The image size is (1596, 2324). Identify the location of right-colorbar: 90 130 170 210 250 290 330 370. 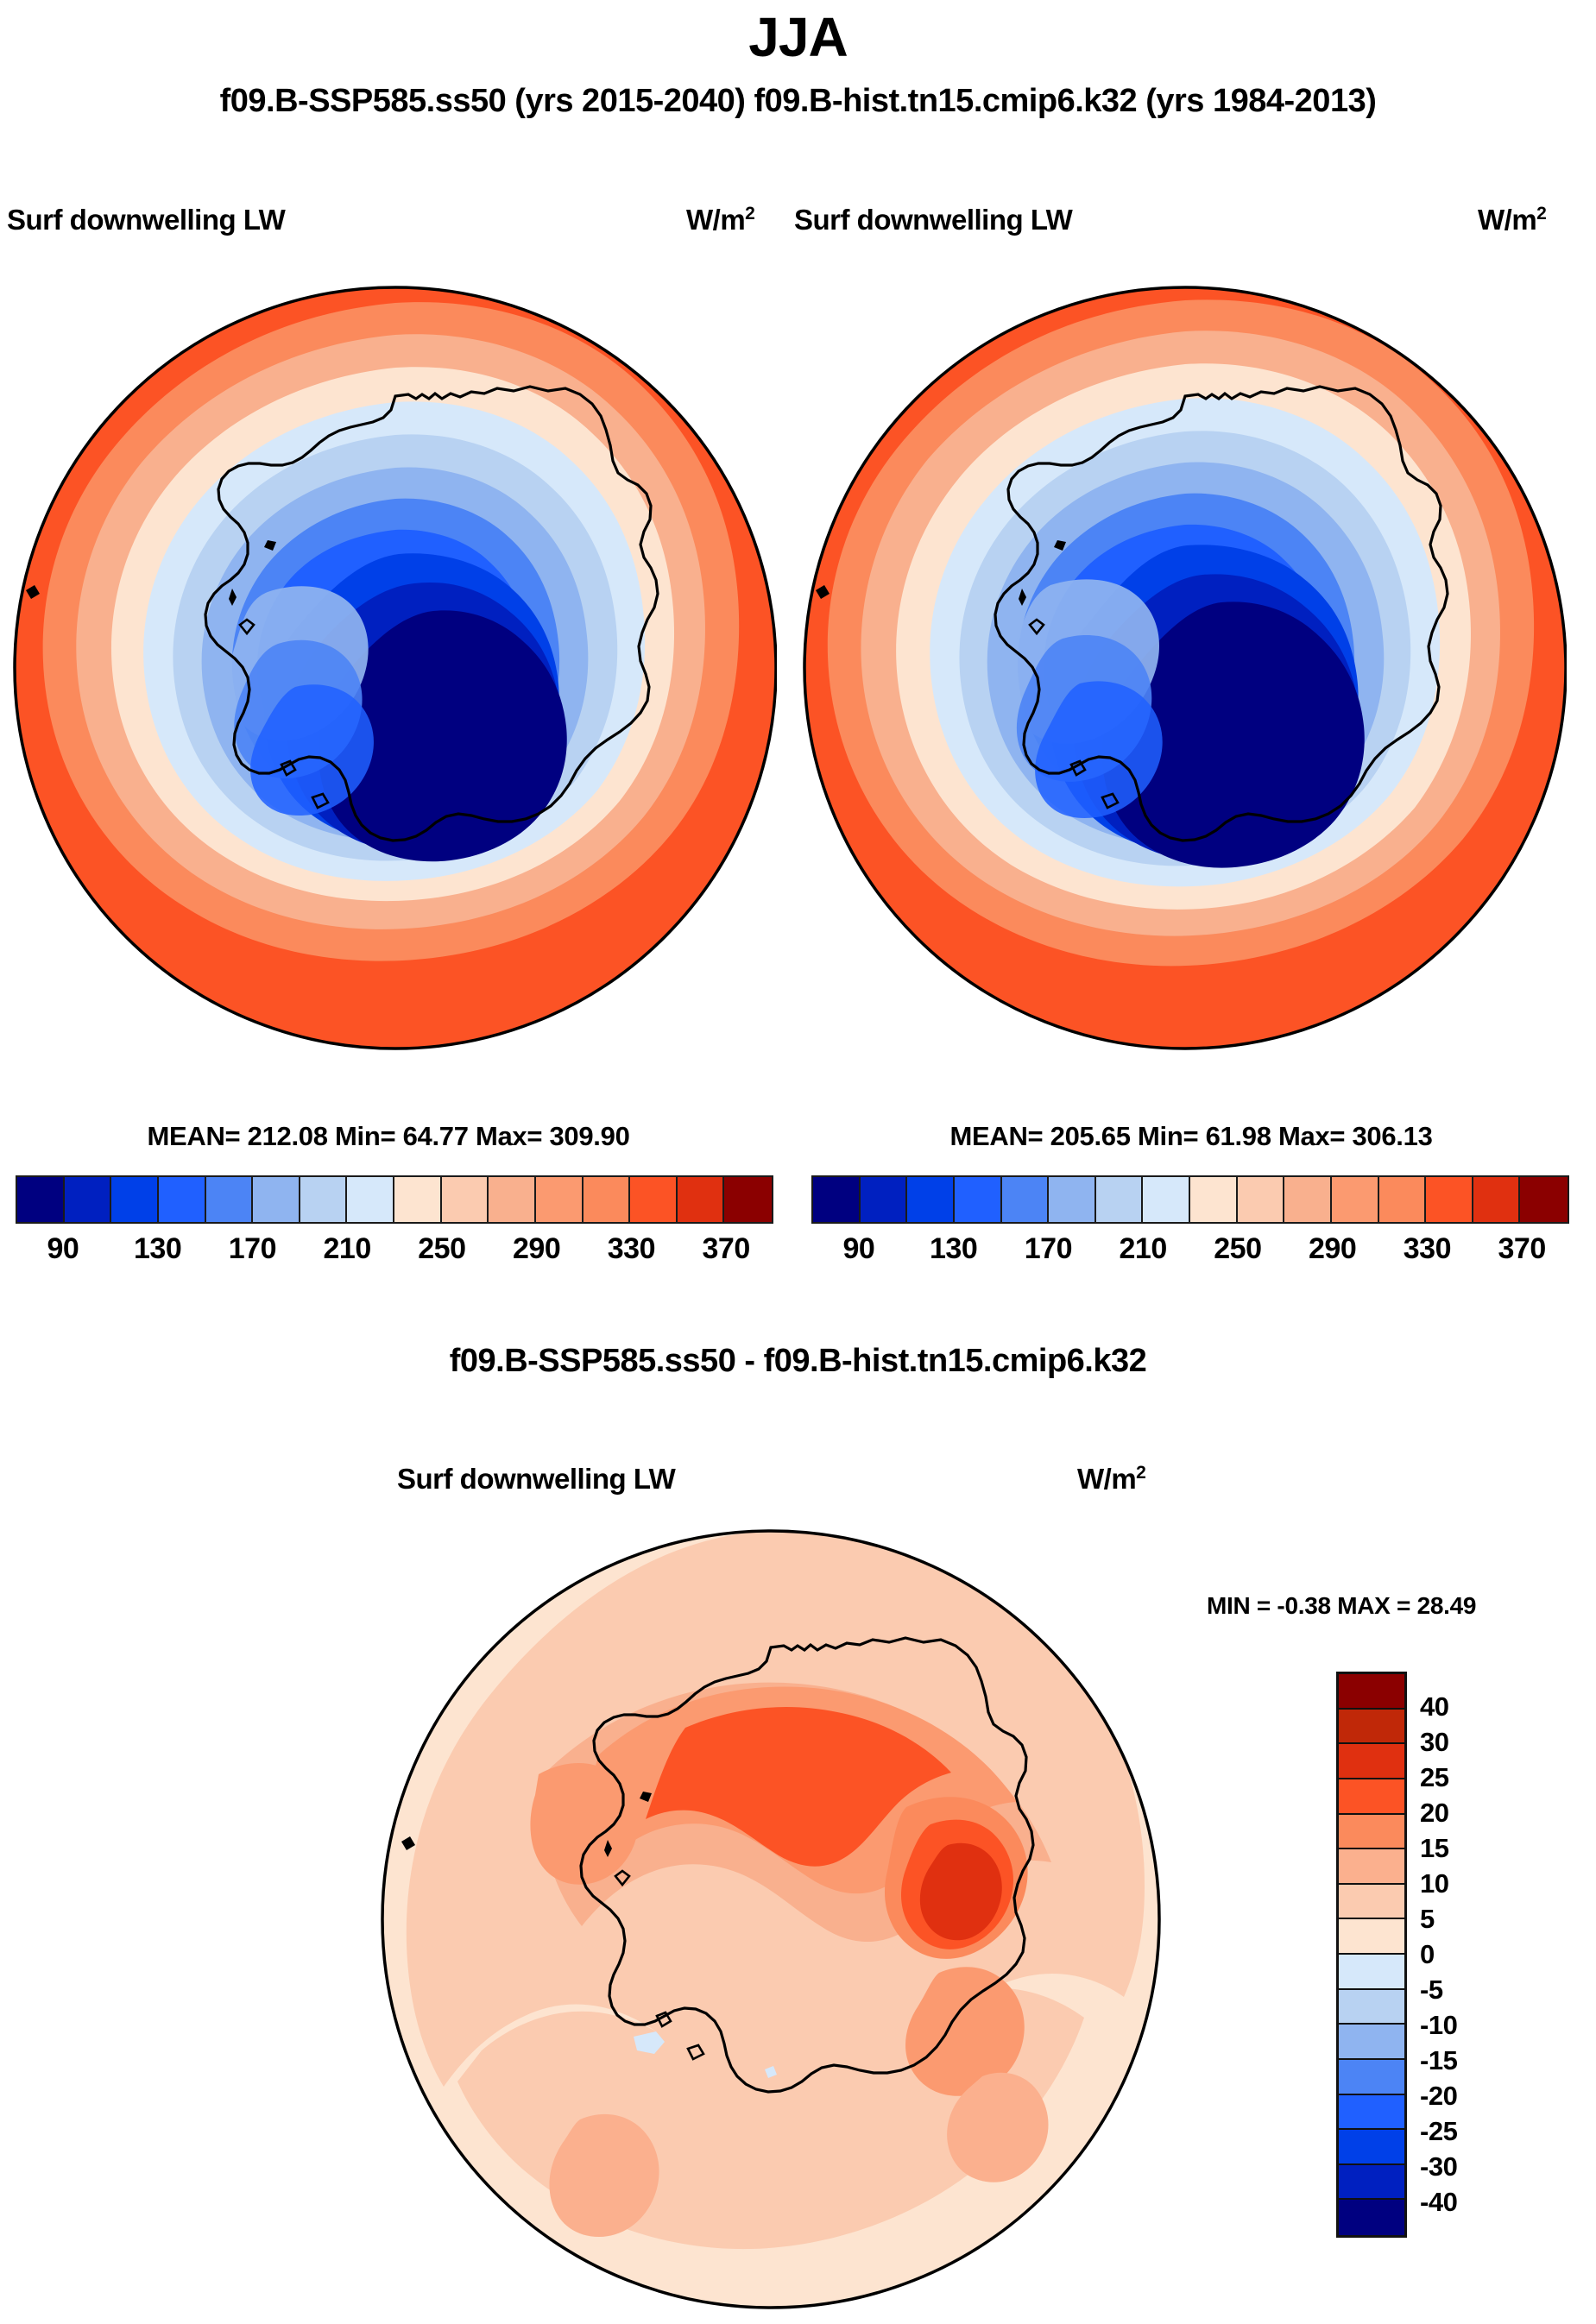
(1190, 1220).